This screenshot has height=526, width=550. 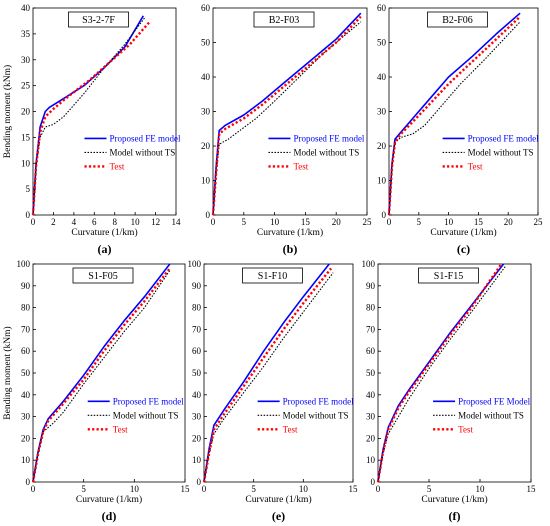 I want to click on x-tick-label: 12, so click(x=155, y=222).